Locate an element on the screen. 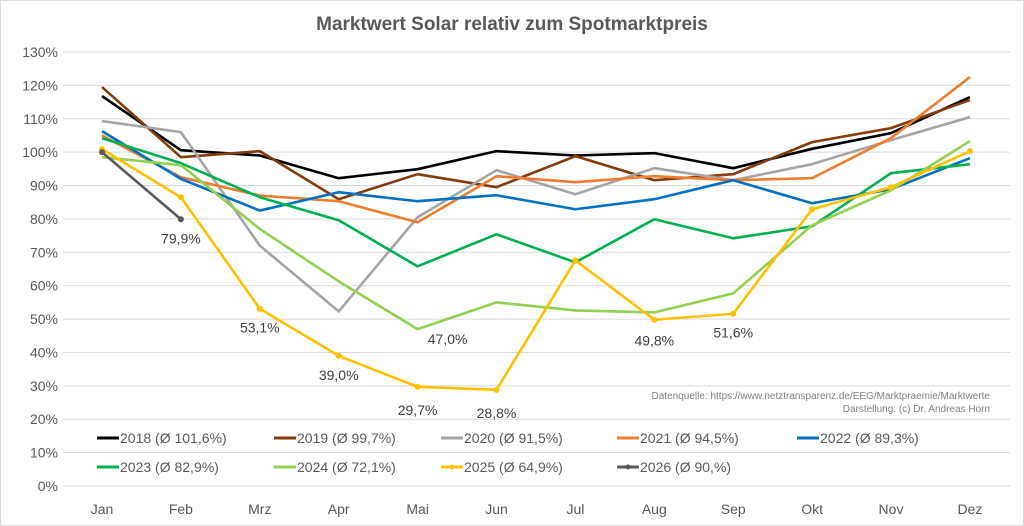 This screenshot has height=526, width=1024. x-tick-label: Aug is located at coordinates (654, 509).